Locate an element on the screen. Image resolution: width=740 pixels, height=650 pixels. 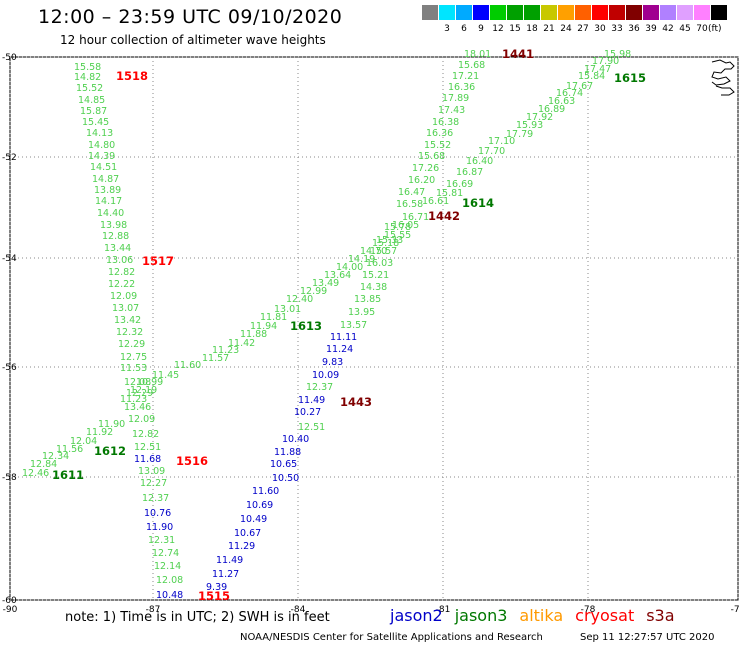
wave-height-label: 15.58 is located at coordinates (87, 67).